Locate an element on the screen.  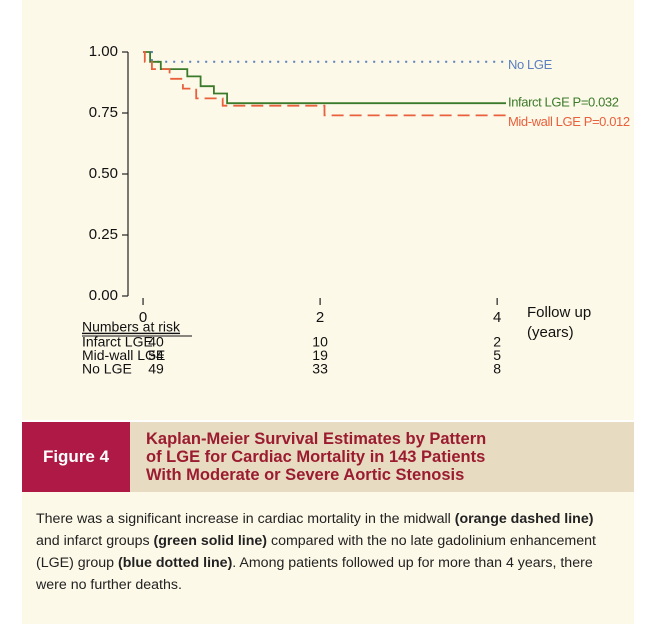
y-tick-label: 0.75 is located at coordinates (103, 112).